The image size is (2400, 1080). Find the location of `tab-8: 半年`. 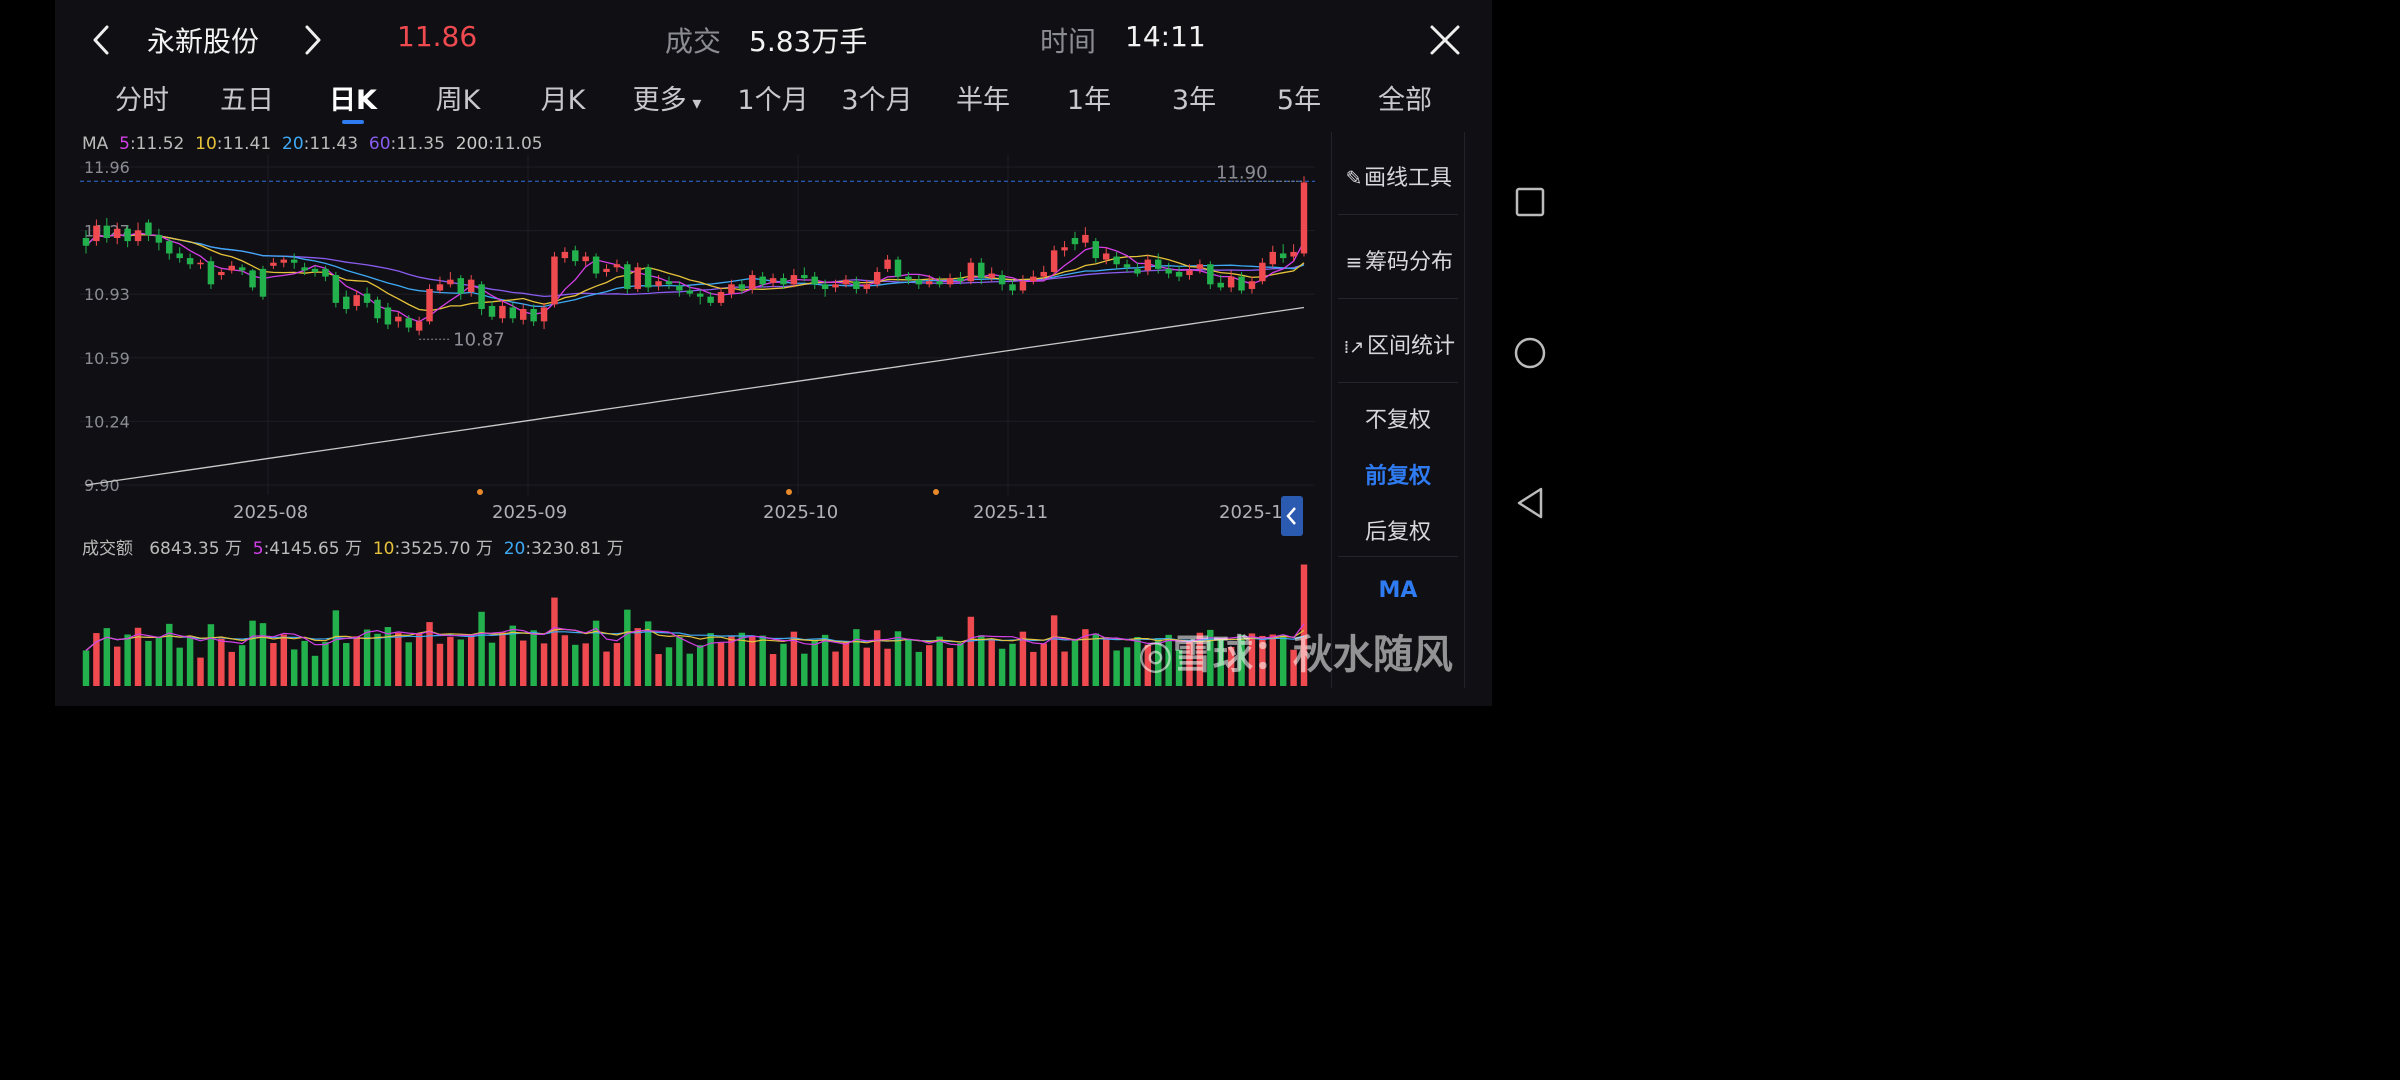

tab-8: 半年 is located at coordinates (983, 100).